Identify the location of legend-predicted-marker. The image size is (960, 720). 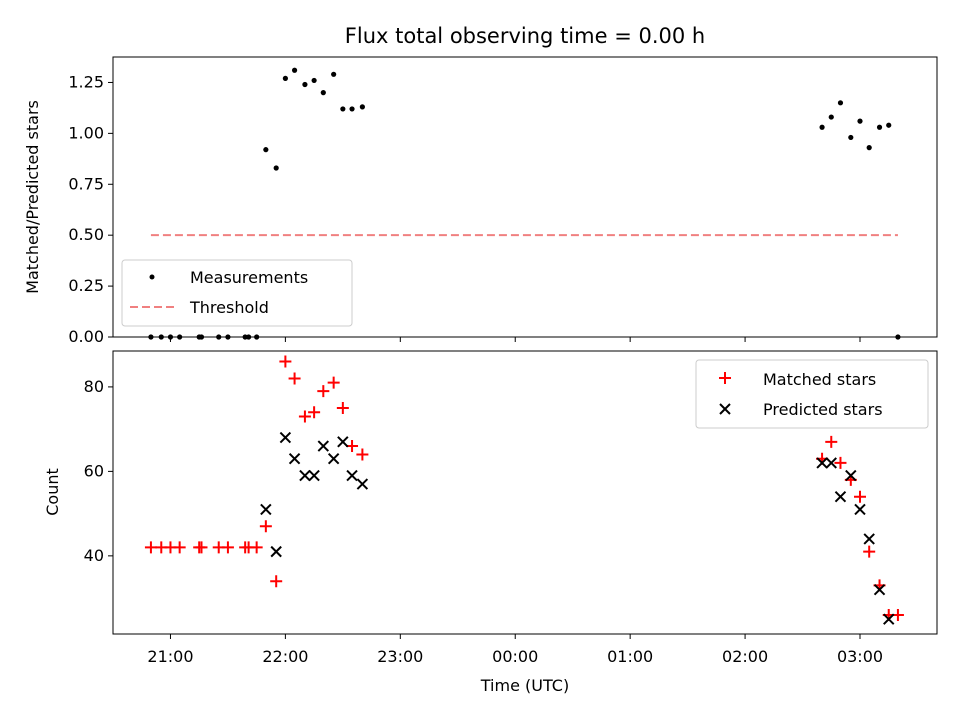
(725, 409).